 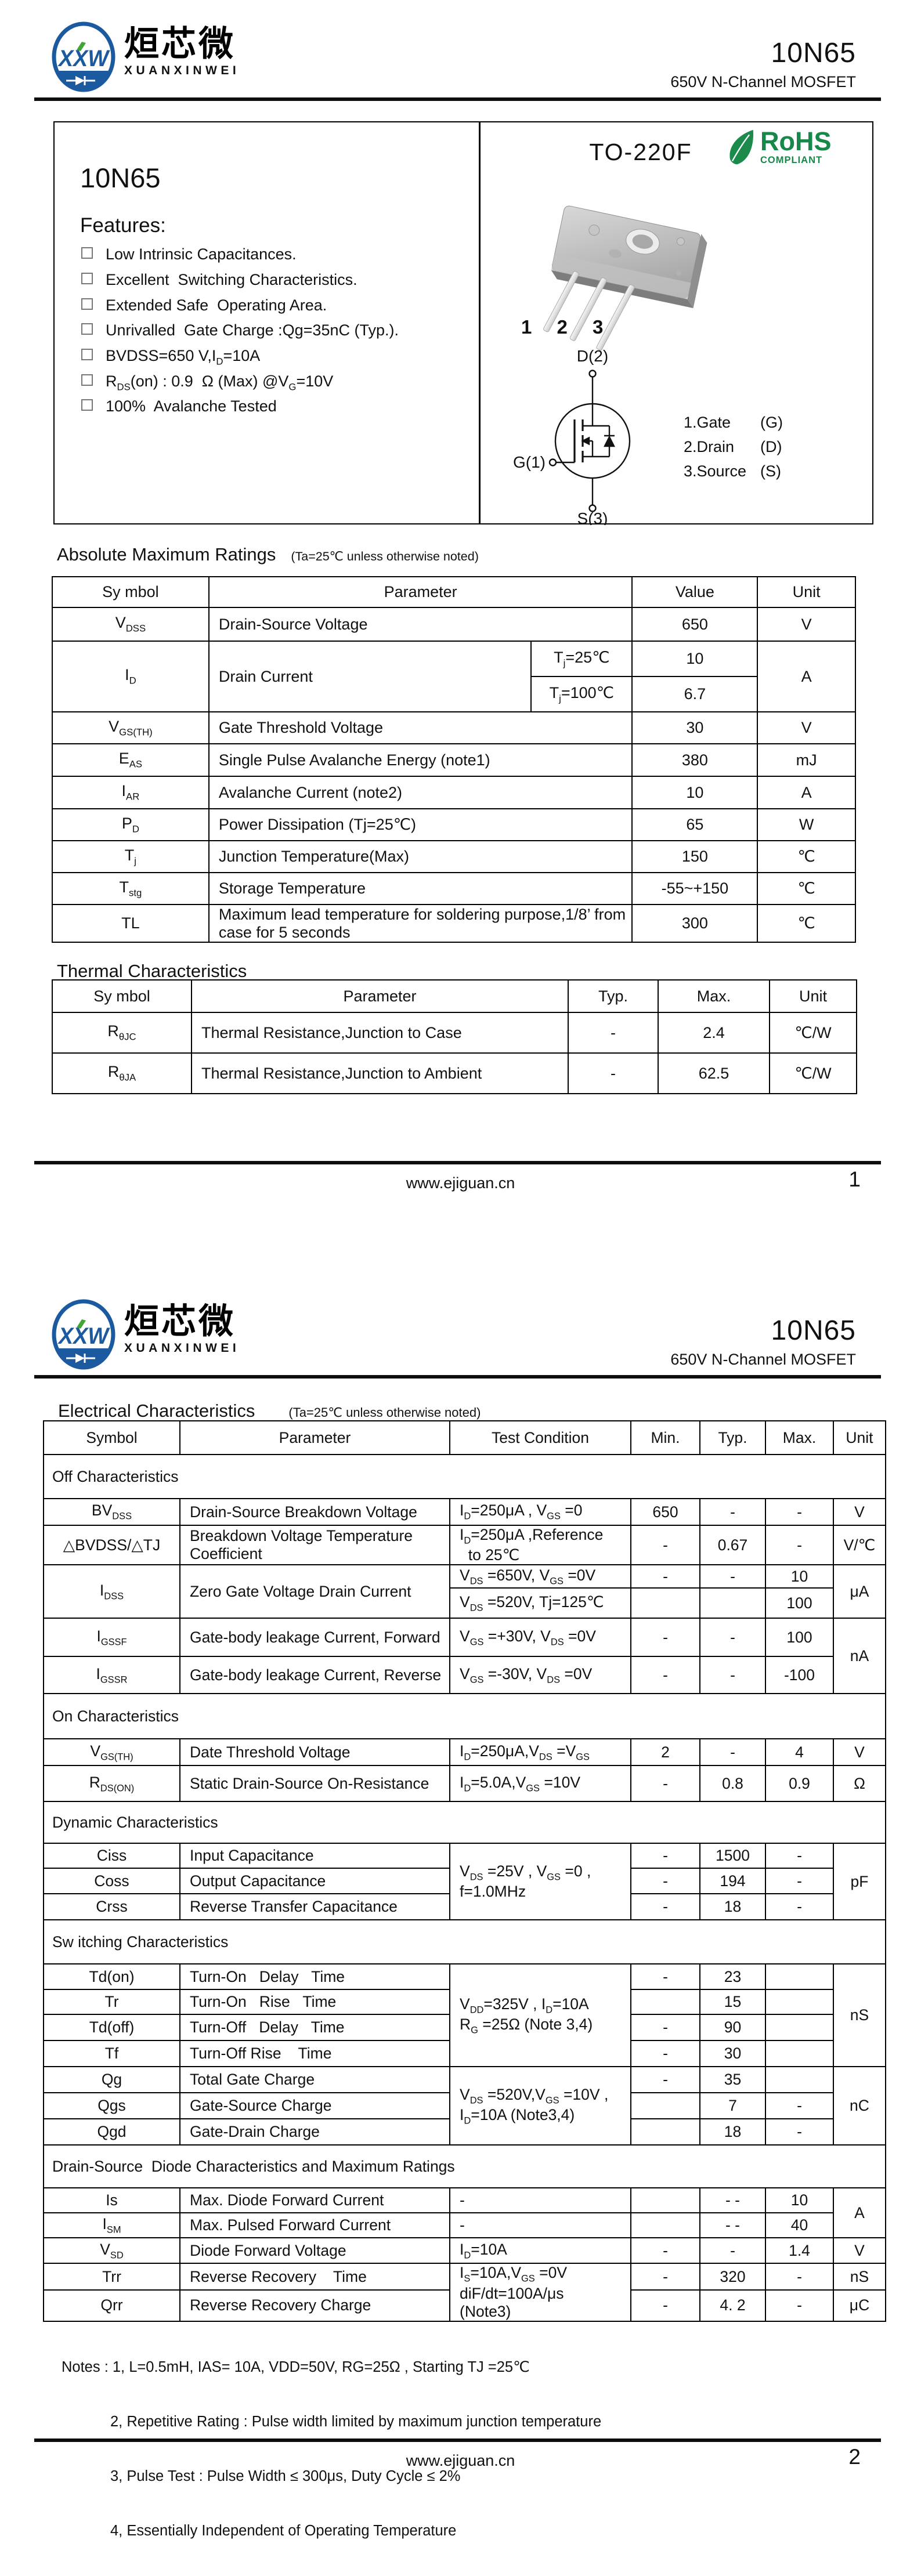 What do you see at coordinates (807, 888) in the screenshot?
I see `td-unit: ℃` at bounding box center [807, 888].